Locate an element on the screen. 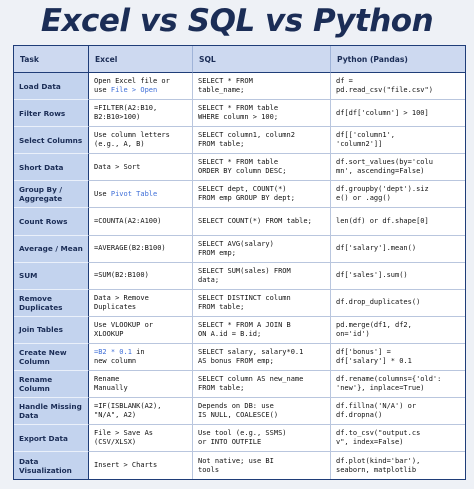 Image resolution: width=474 pixels, height=489 pixels. task-cell: Remove Duplicates is located at coordinates (51, 303).